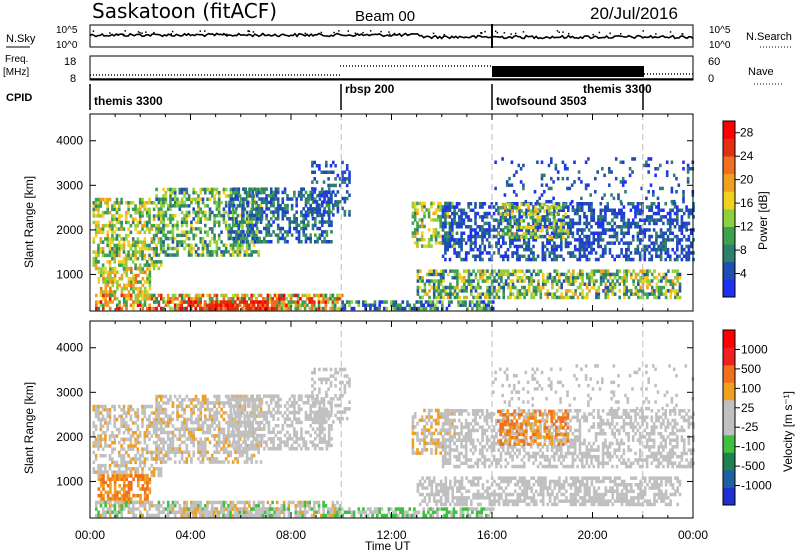 Image resolution: width=800 pixels, height=554 pixels. What do you see at coordinates (184, 11) in the screenshot?
I see `station-title: Saskatoon (fitACF)` at bounding box center [184, 11].